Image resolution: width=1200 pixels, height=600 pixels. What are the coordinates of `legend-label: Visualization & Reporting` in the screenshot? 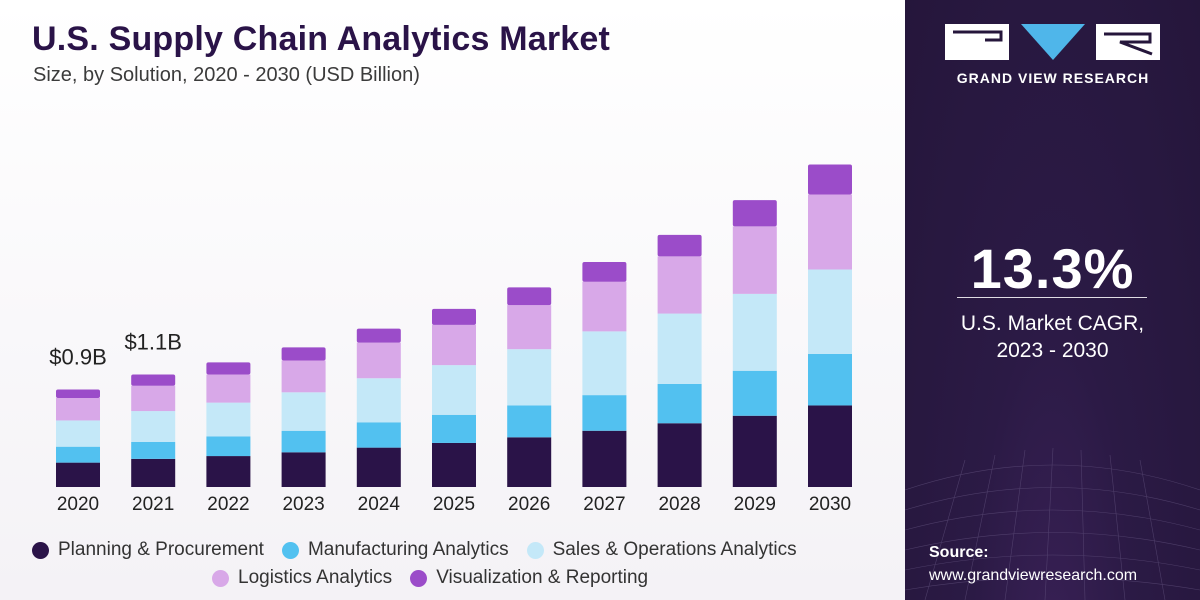 It's located at (542, 577).